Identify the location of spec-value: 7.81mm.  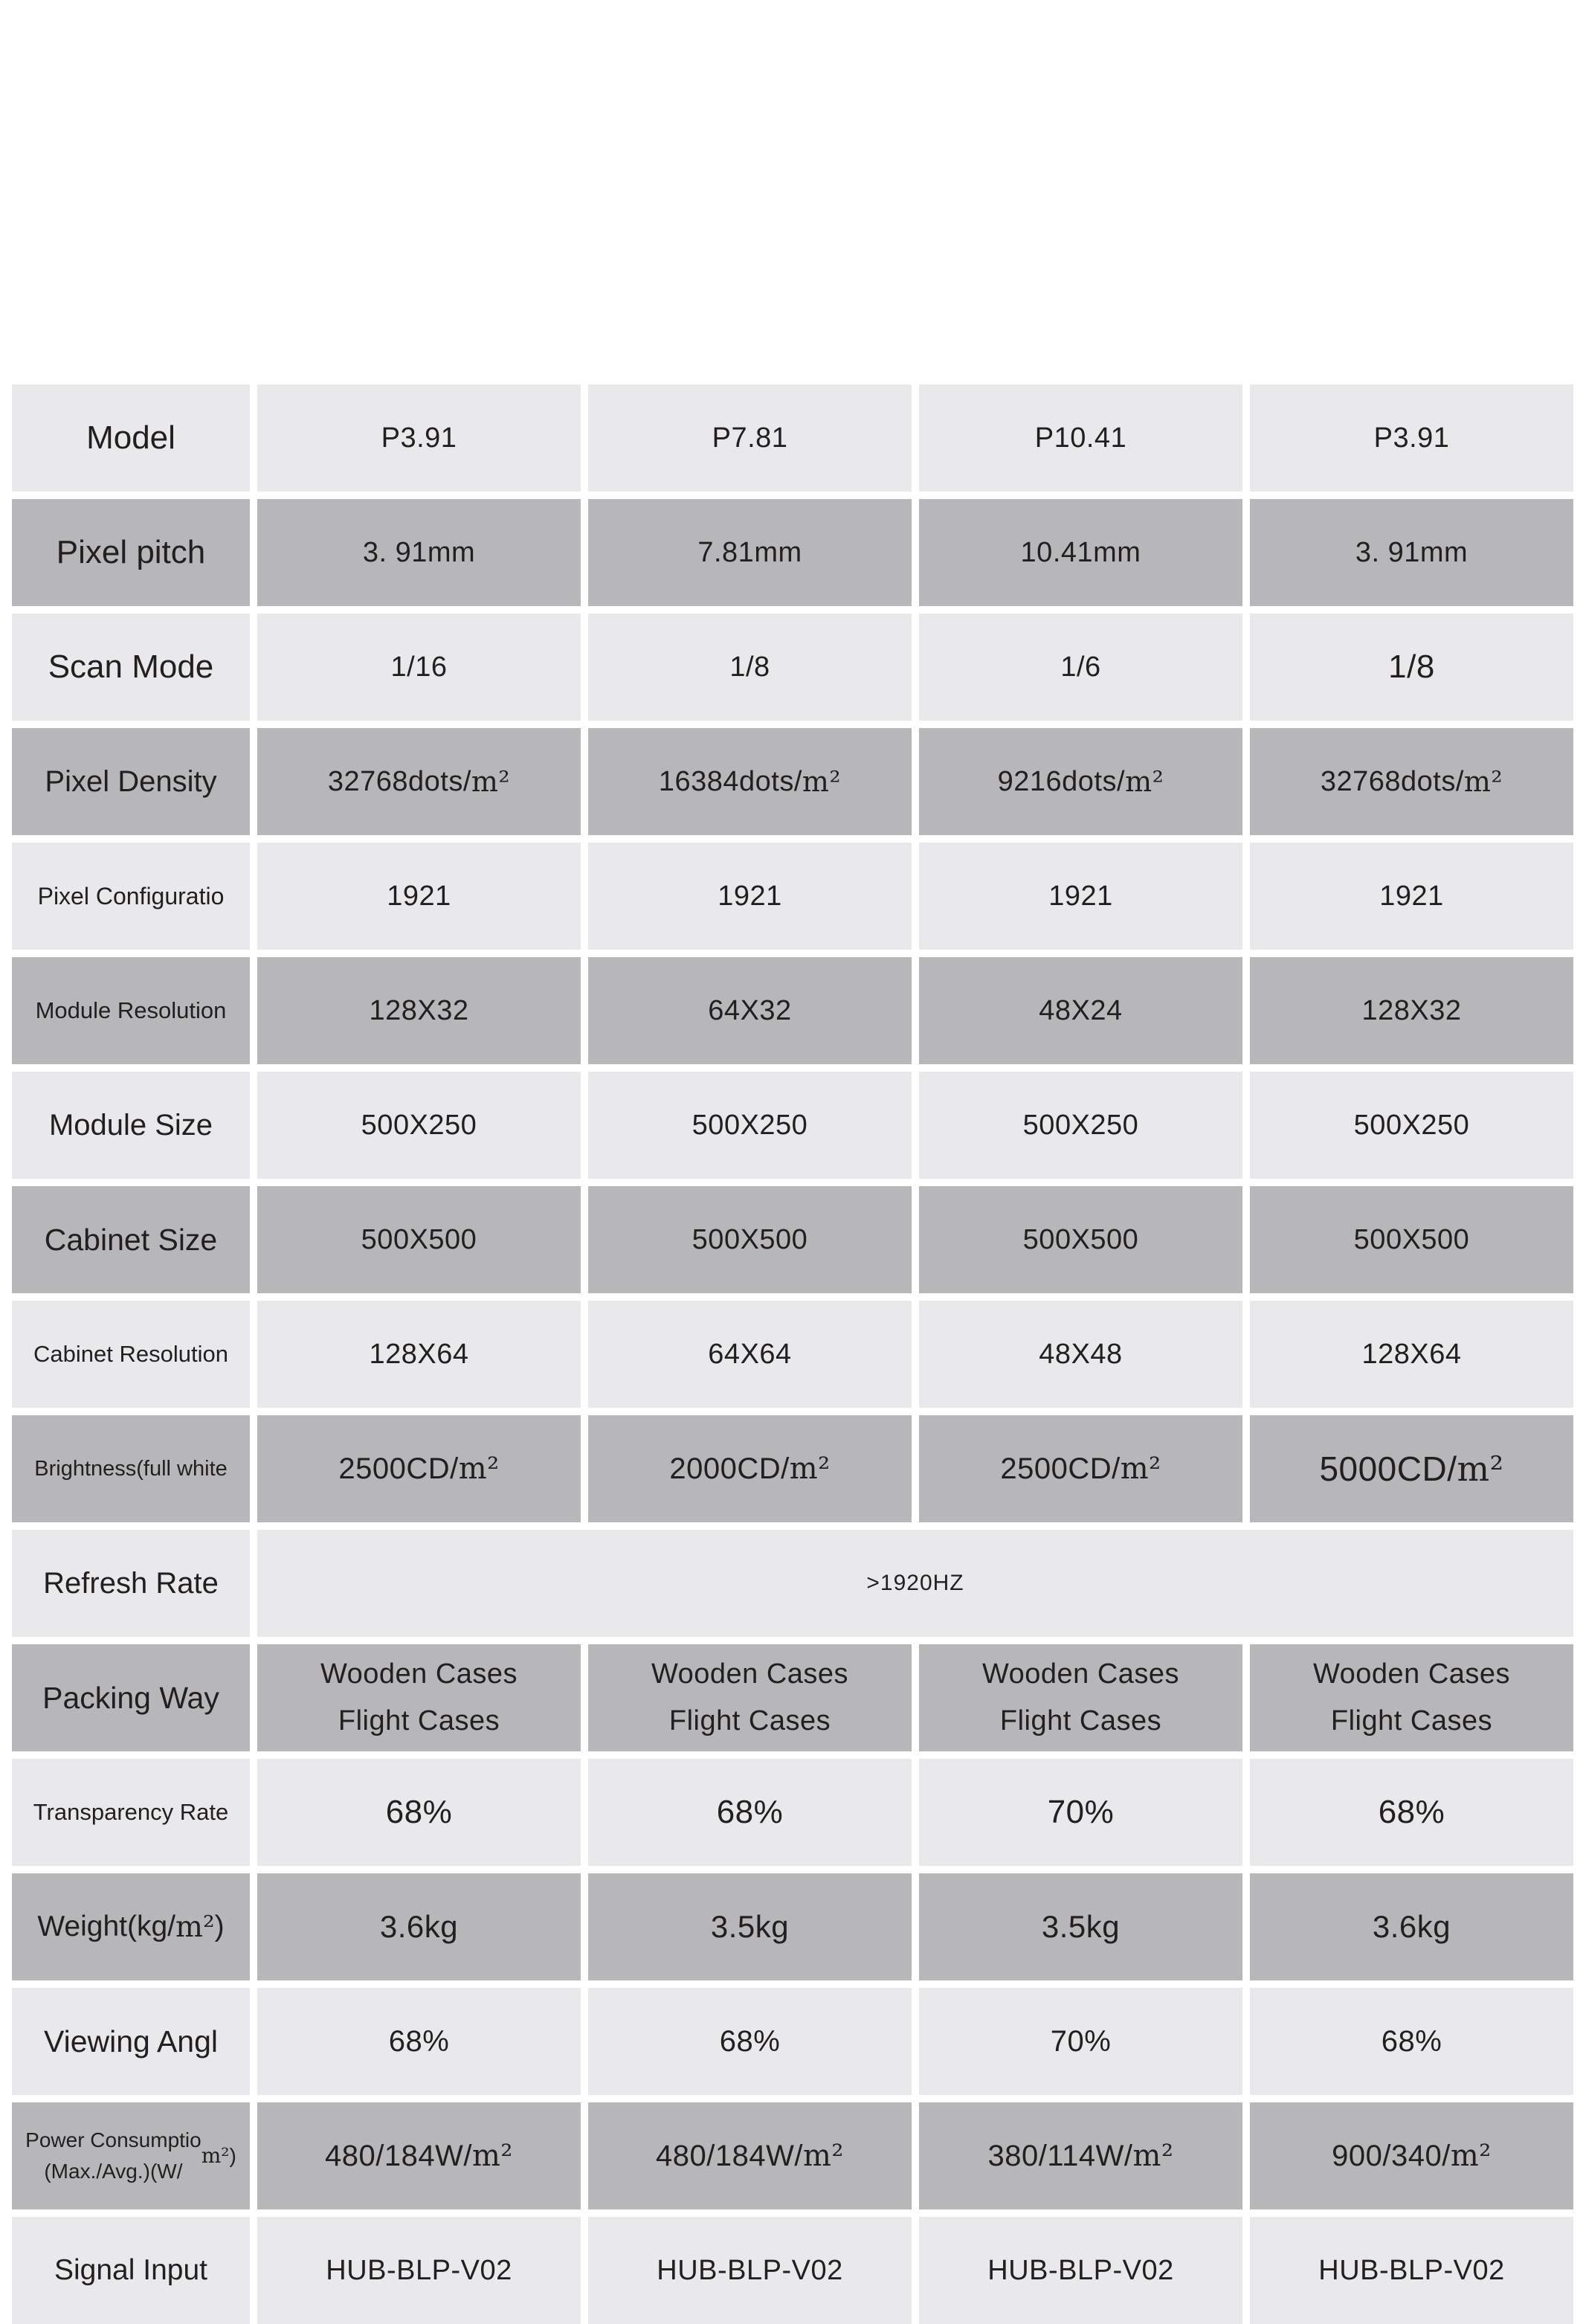
(750, 552).